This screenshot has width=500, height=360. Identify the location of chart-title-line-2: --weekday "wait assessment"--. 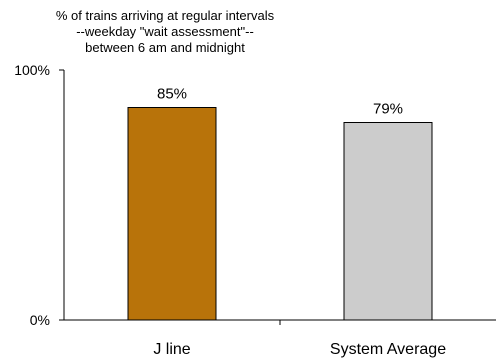
(165, 31).